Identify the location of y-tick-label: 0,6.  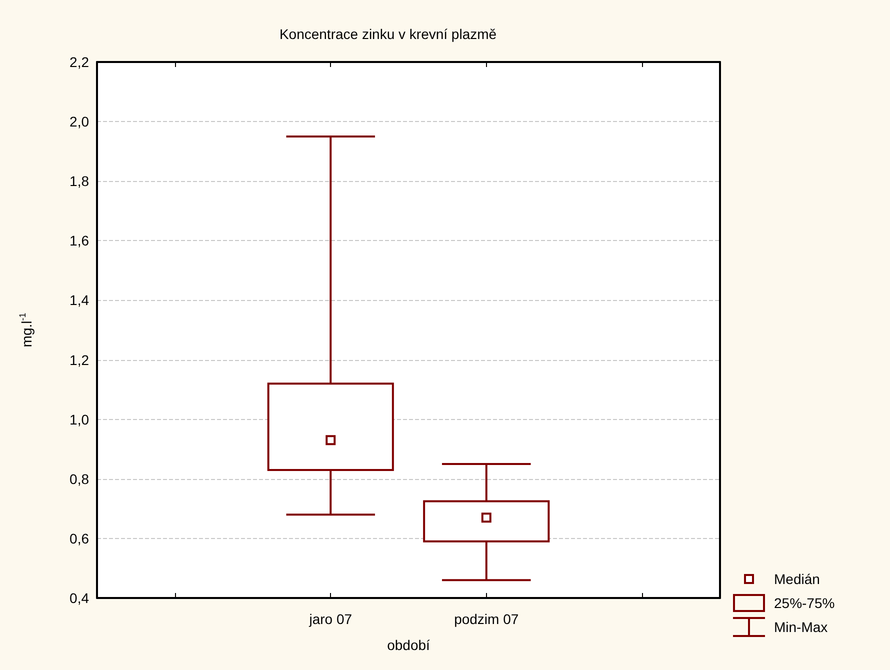
(80, 538).